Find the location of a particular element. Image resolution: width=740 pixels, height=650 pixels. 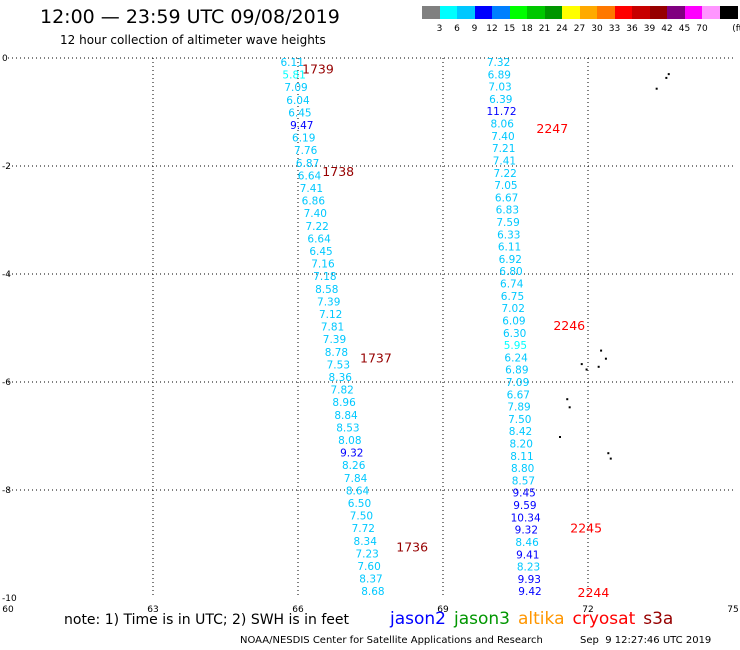

pass-time-label: 2247 is located at coordinates (552, 128).